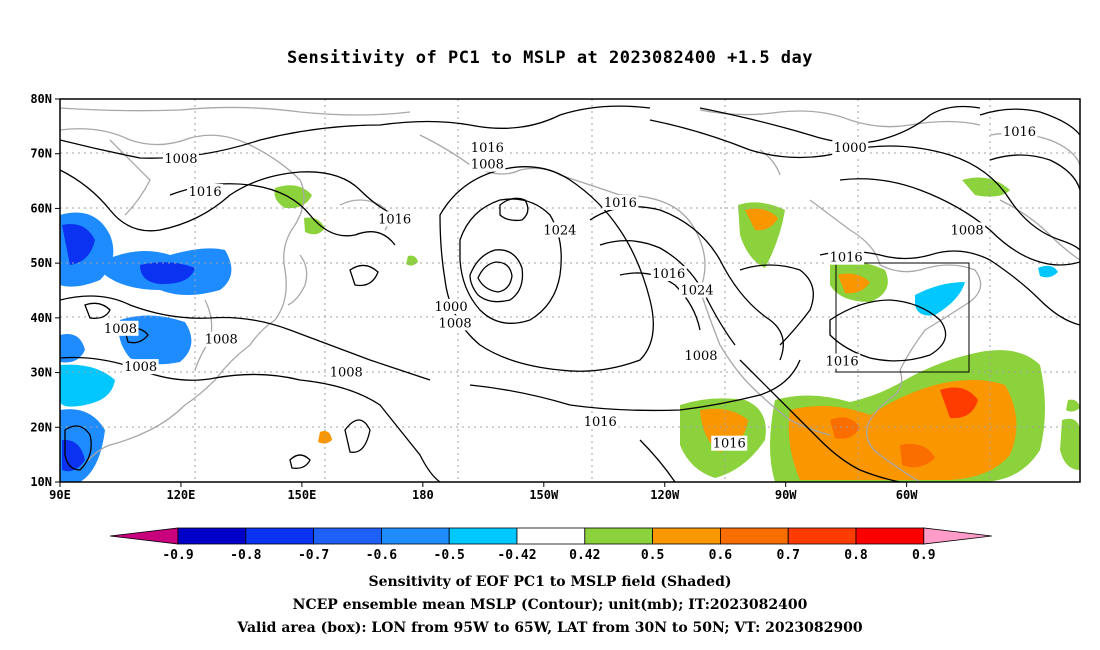  What do you see at coordinates (423, 495) in the screenshot?
I see `lon-label: 180` at bounding box center [423, 495].